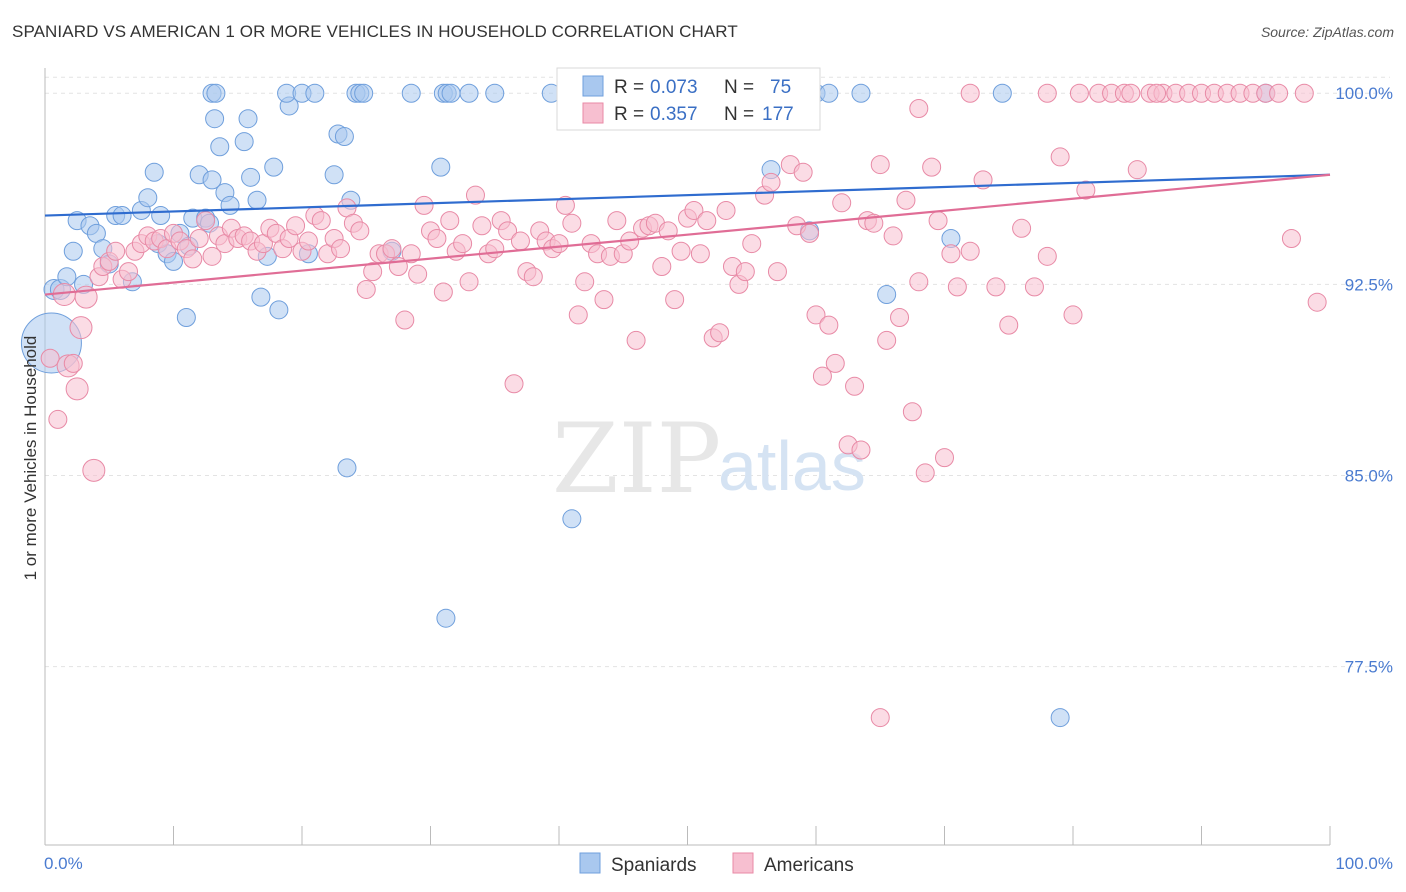 This screenshot has height=892, width=1406. I want to click on y-tick-label: 100.0%, so click(1364, 93).